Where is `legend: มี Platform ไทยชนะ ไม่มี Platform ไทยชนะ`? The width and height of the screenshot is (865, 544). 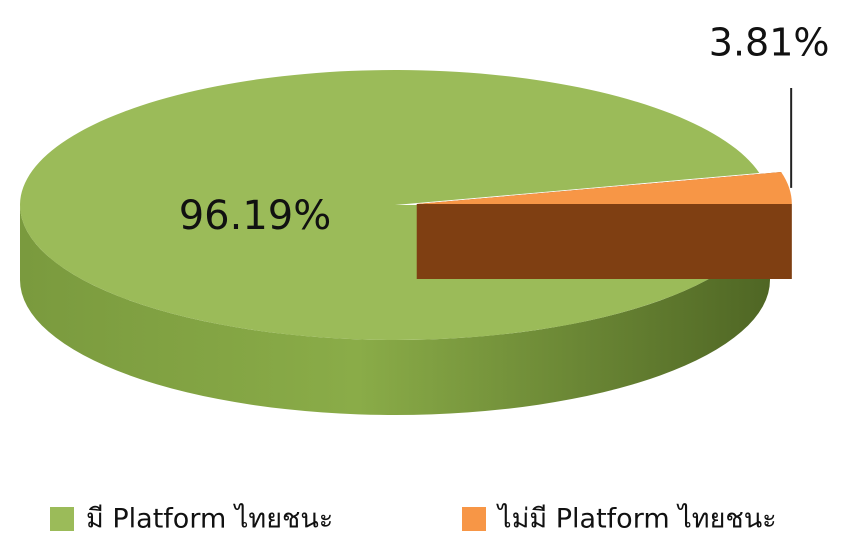
legend: มี Platform ไทยชนะ ไม่มี Platform ไทยชนะ is located at coordinates (413, 519).